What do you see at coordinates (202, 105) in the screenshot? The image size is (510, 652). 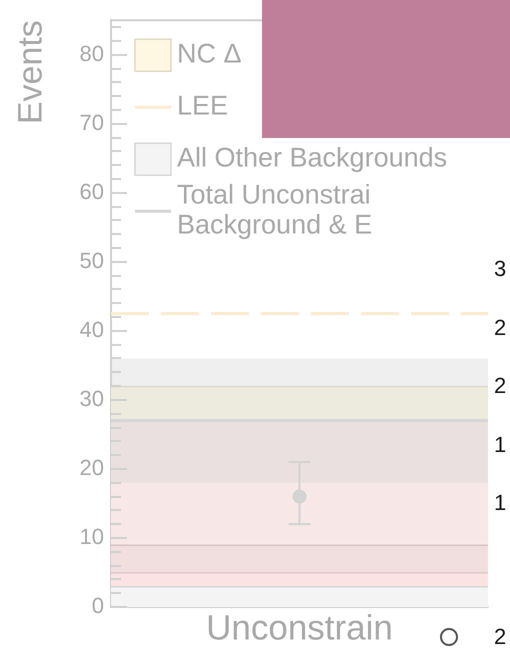 I see `legend-label: LEE` at bounding box center [202, 105].